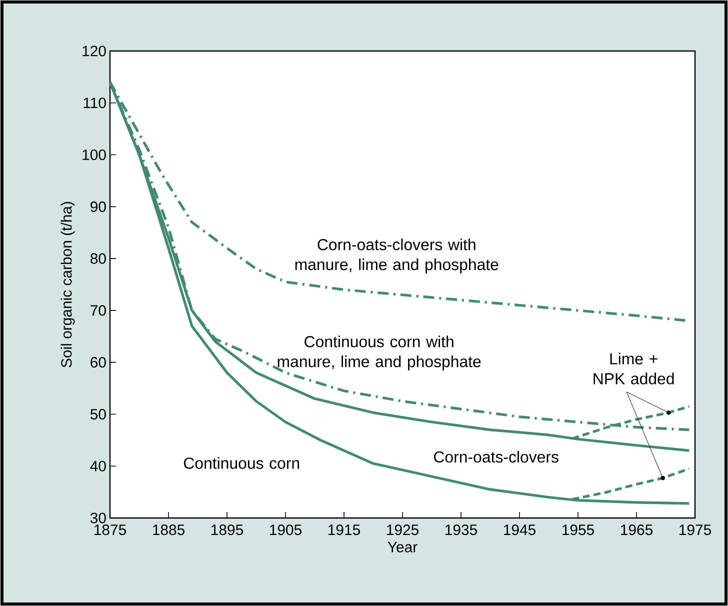  What do you see at coordinates (110, 530) in the screenshot?
I see `x-tick-label: 1875` at bounding box center [110, 530].